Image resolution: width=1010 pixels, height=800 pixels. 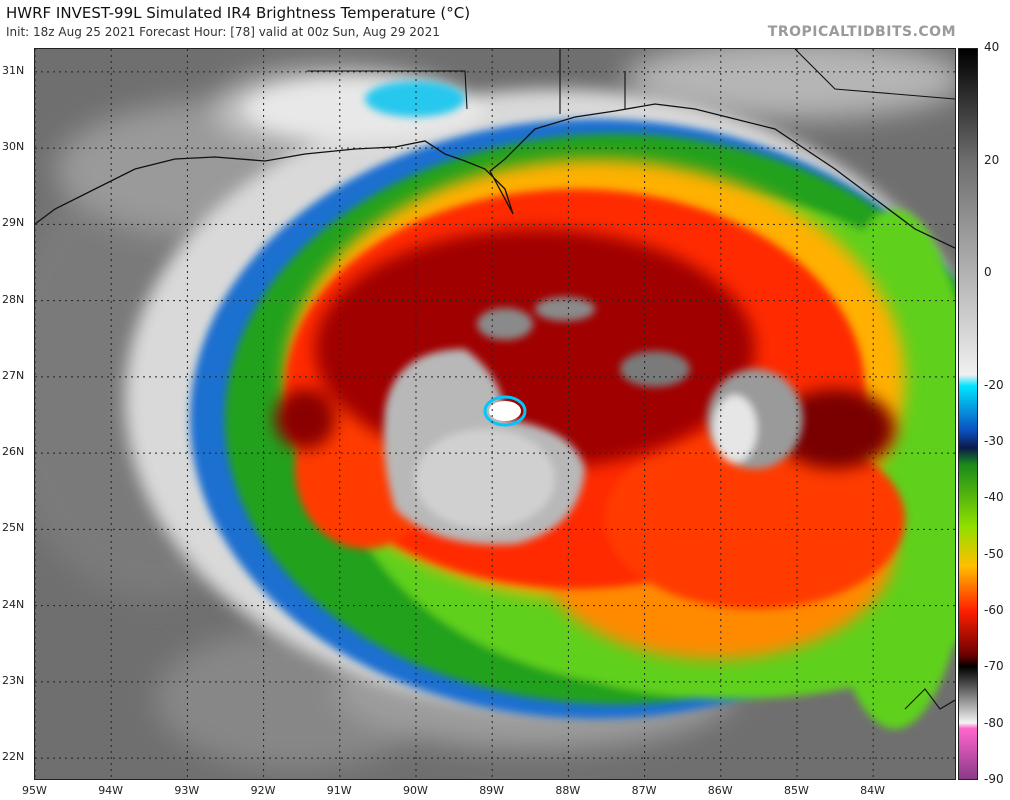 I want to click on florida-coast, so click(x=929, y=699).